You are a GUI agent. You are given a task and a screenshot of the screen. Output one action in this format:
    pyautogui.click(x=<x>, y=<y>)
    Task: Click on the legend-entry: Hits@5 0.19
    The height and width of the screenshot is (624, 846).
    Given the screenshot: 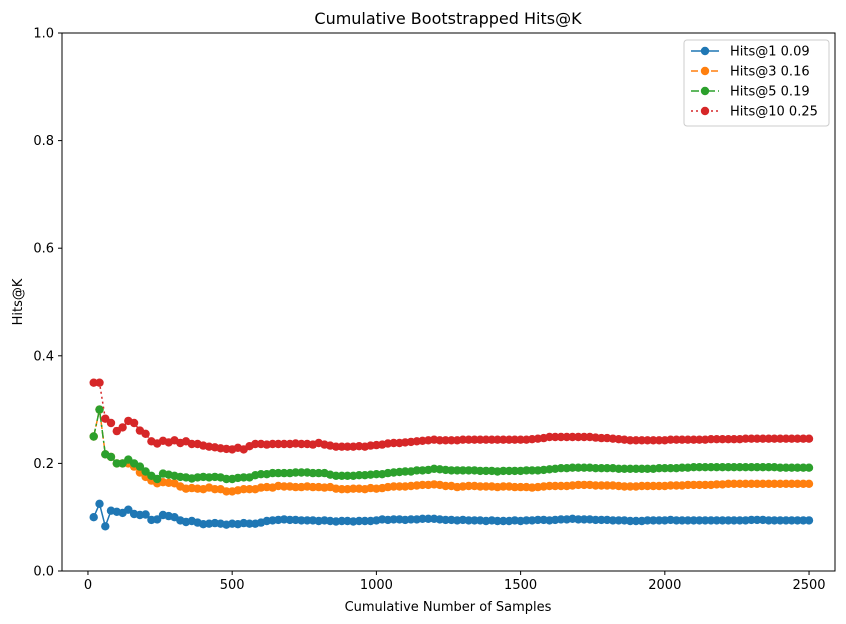 What is the action you would take?
    pyautogui.click(x=750, y=92)
    